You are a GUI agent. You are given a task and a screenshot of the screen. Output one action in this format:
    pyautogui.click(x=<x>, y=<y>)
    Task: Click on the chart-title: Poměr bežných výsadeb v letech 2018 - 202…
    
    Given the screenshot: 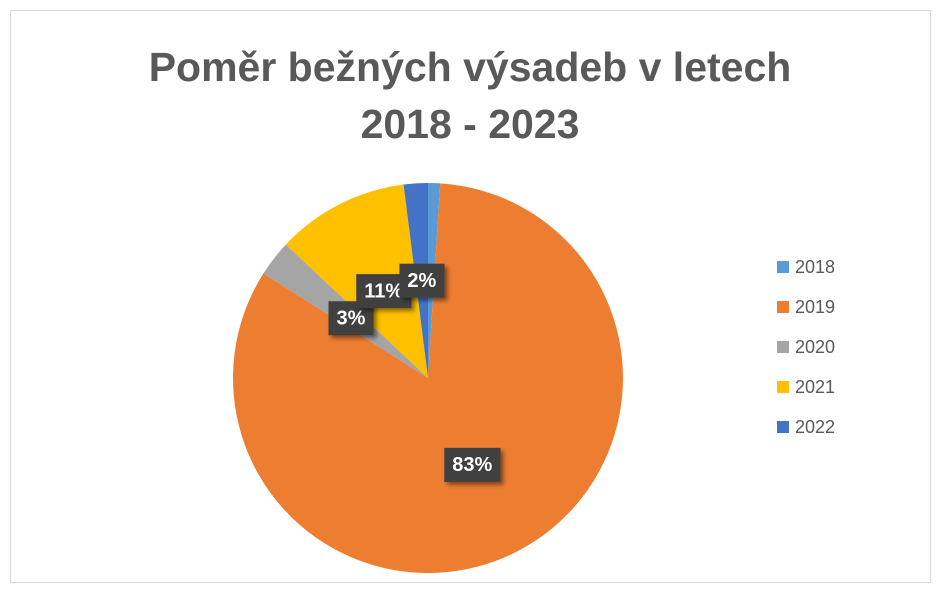 What is the action you would take?
    pyautogui.click(x=470, y=95)
    